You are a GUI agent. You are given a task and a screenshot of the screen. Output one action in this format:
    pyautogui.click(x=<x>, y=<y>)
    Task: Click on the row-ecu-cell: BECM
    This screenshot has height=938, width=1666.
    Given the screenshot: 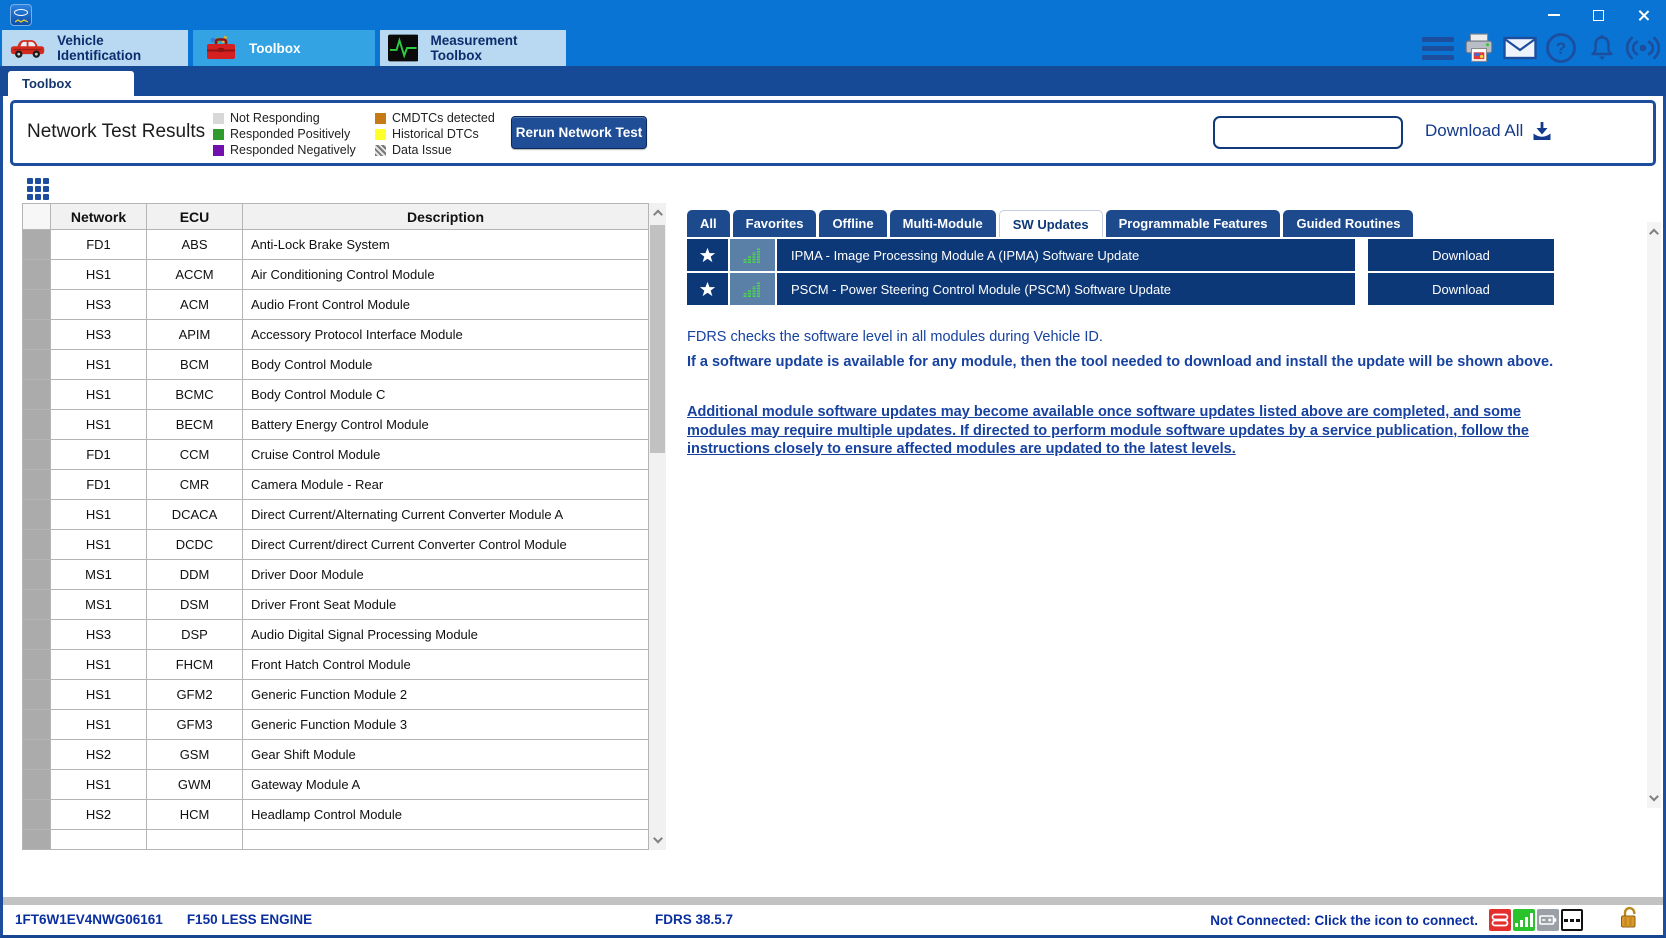 What is the action you would take?
    pyautogui.click(x=195, y=425)
    